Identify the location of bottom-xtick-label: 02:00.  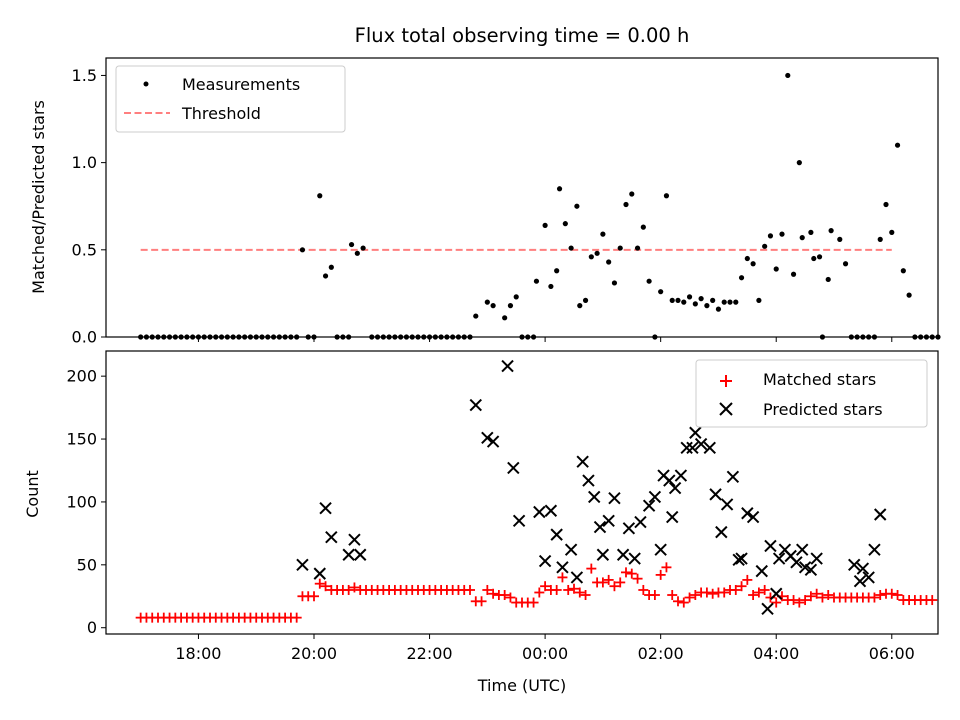
(661, 653).